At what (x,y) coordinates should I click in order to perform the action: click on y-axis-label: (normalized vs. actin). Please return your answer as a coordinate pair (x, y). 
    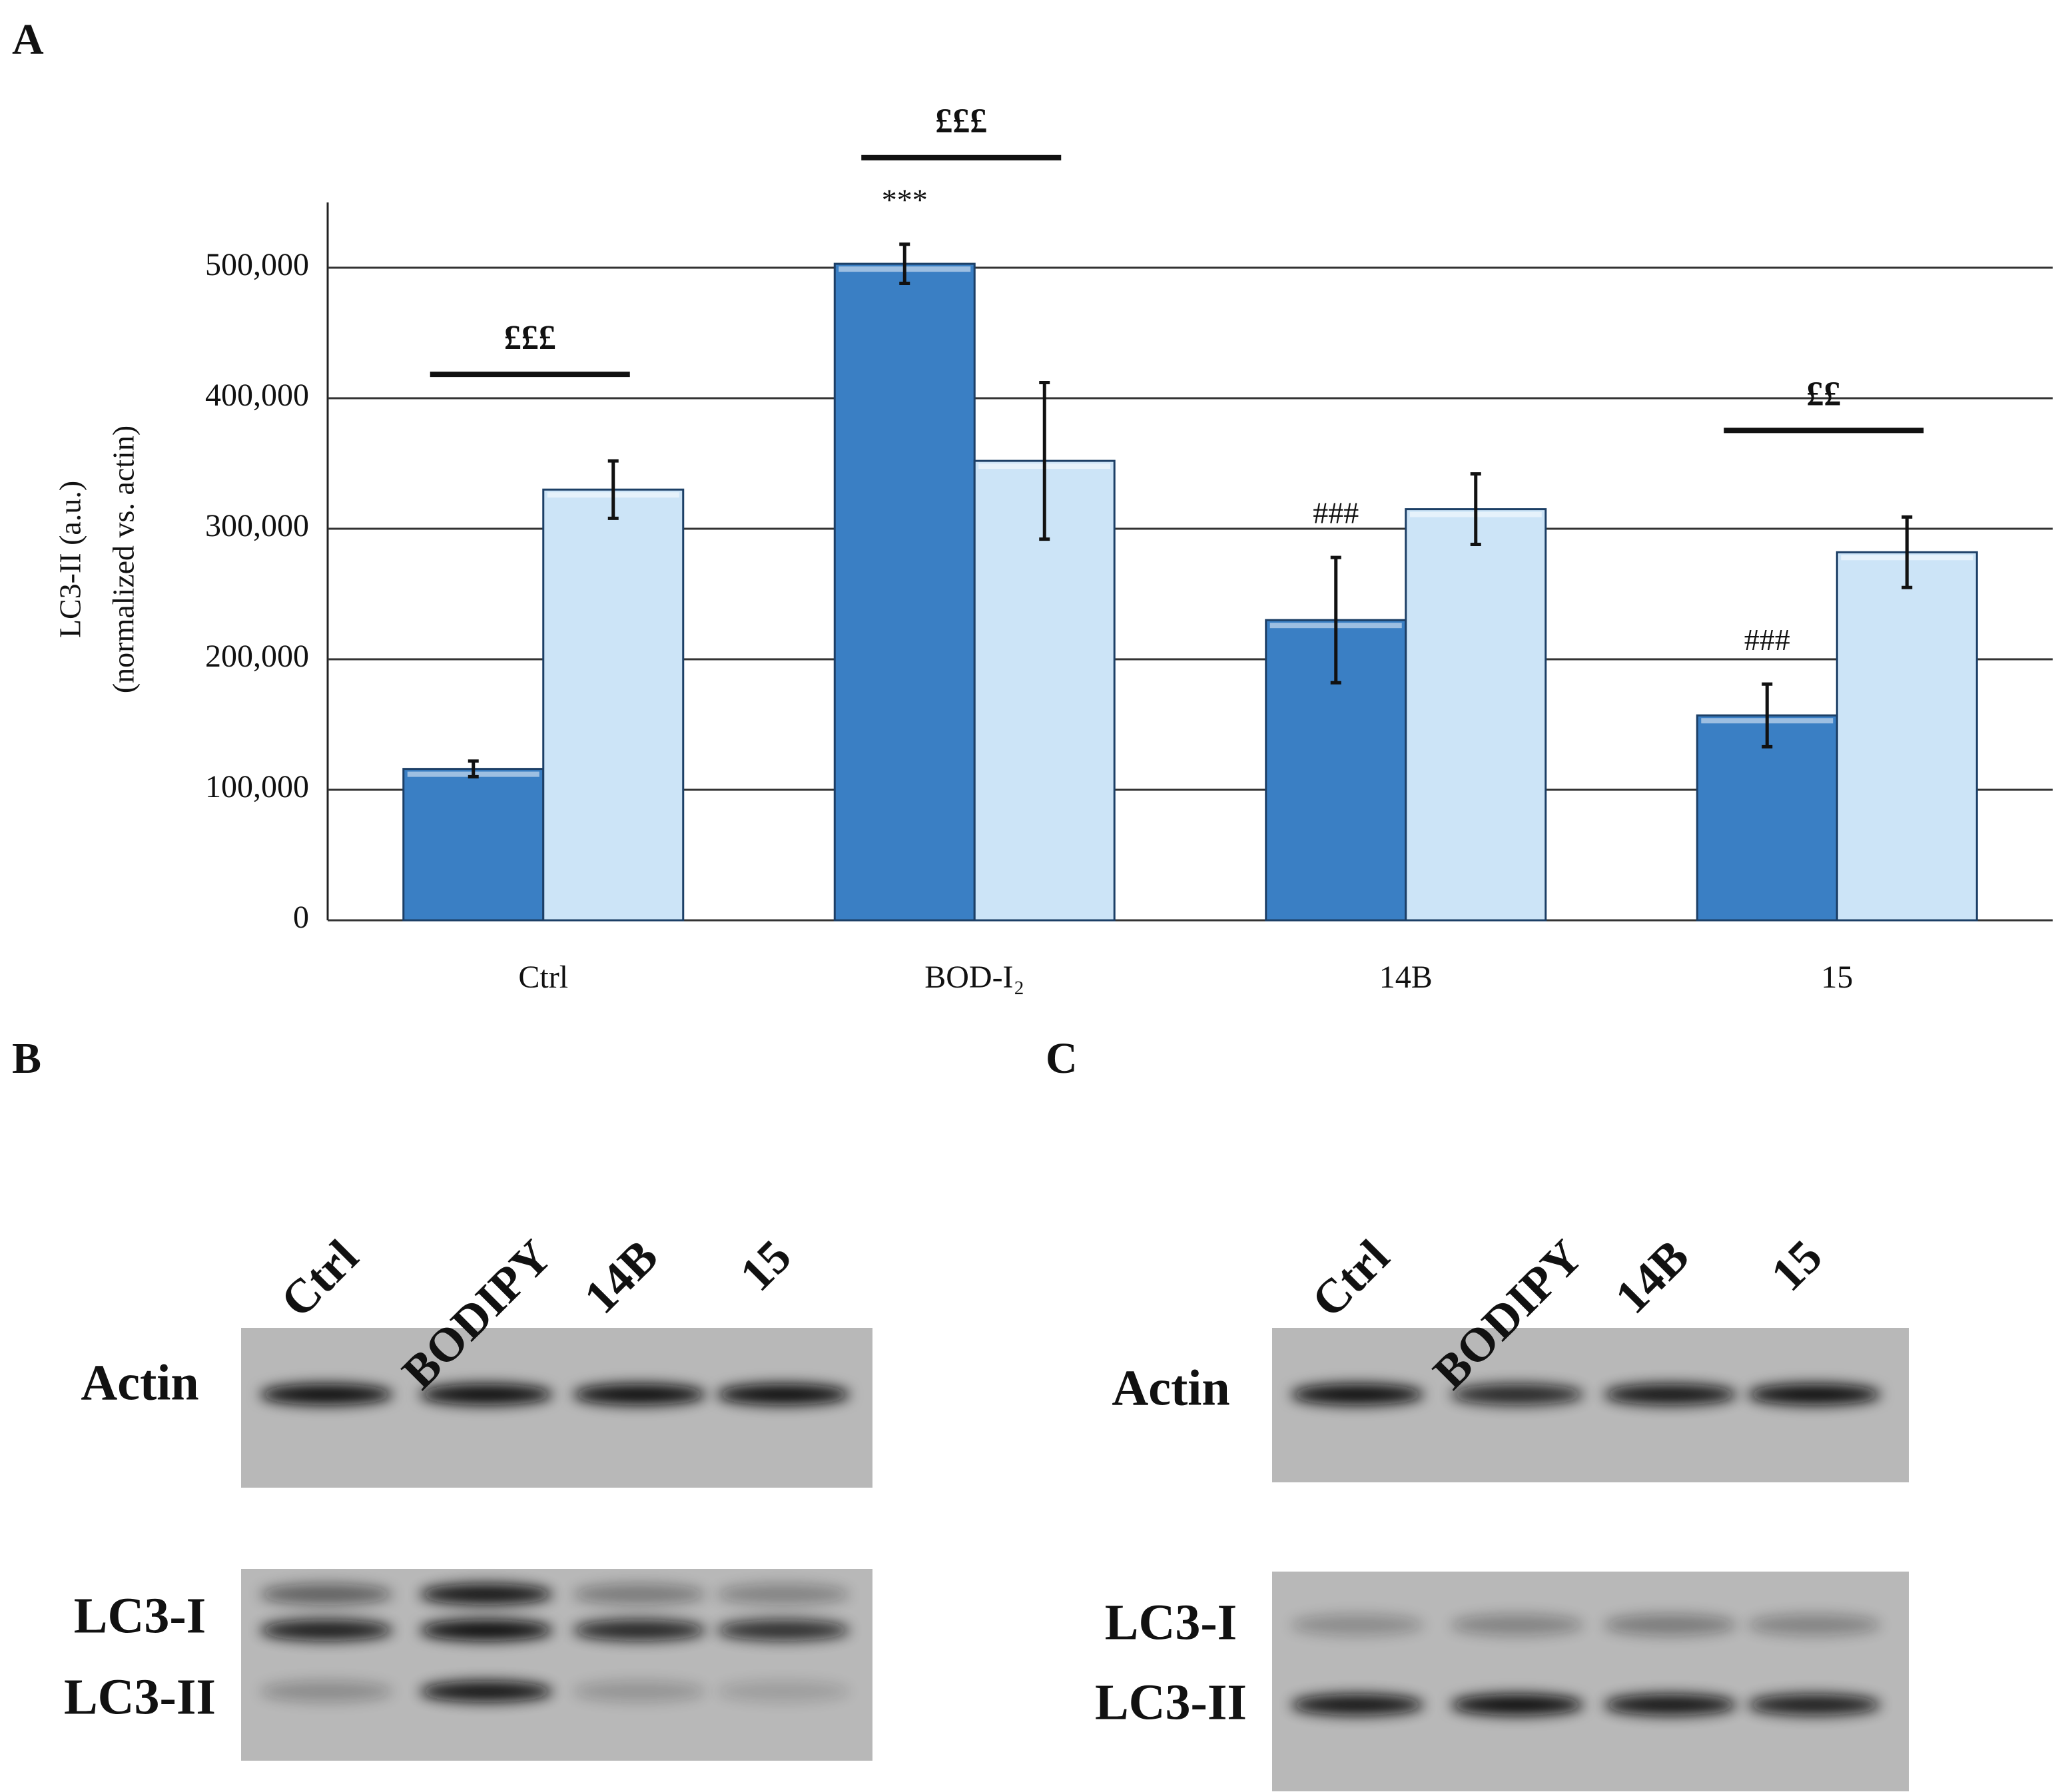
    Looking at the image, I should click on (124, 559).